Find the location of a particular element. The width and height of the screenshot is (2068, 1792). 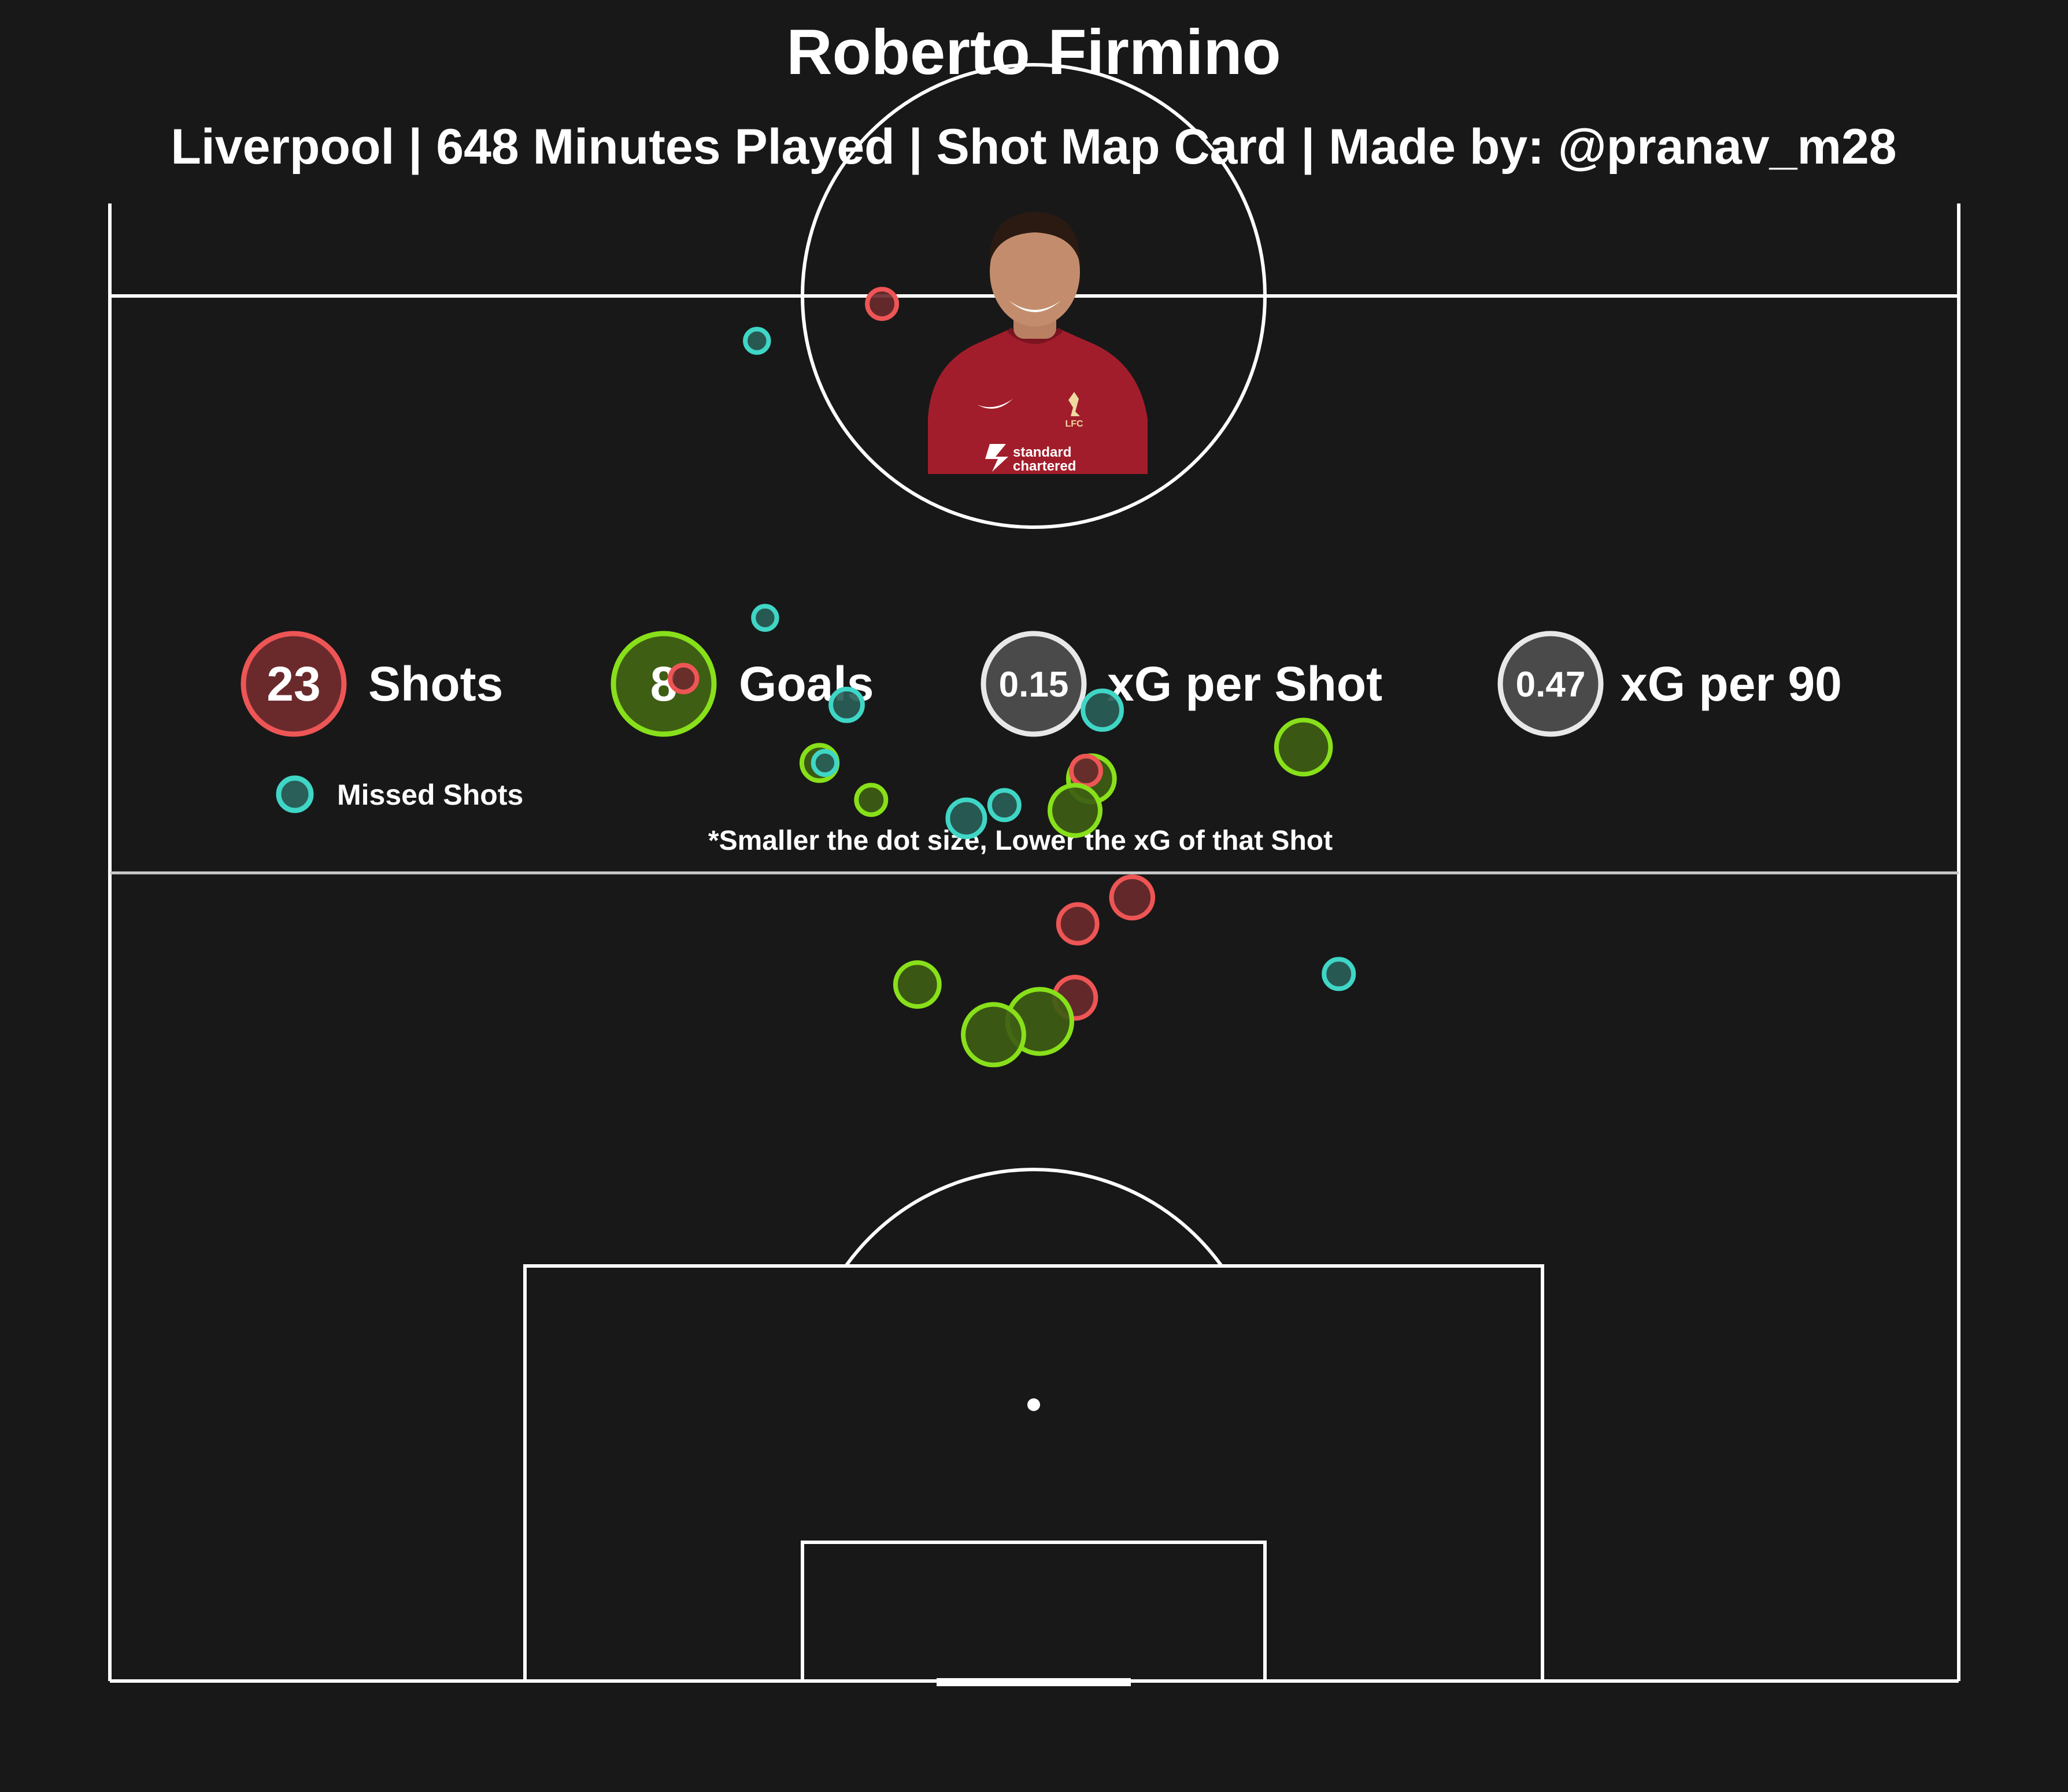

crest-text: LFC is located at coordinates (1074, 424).